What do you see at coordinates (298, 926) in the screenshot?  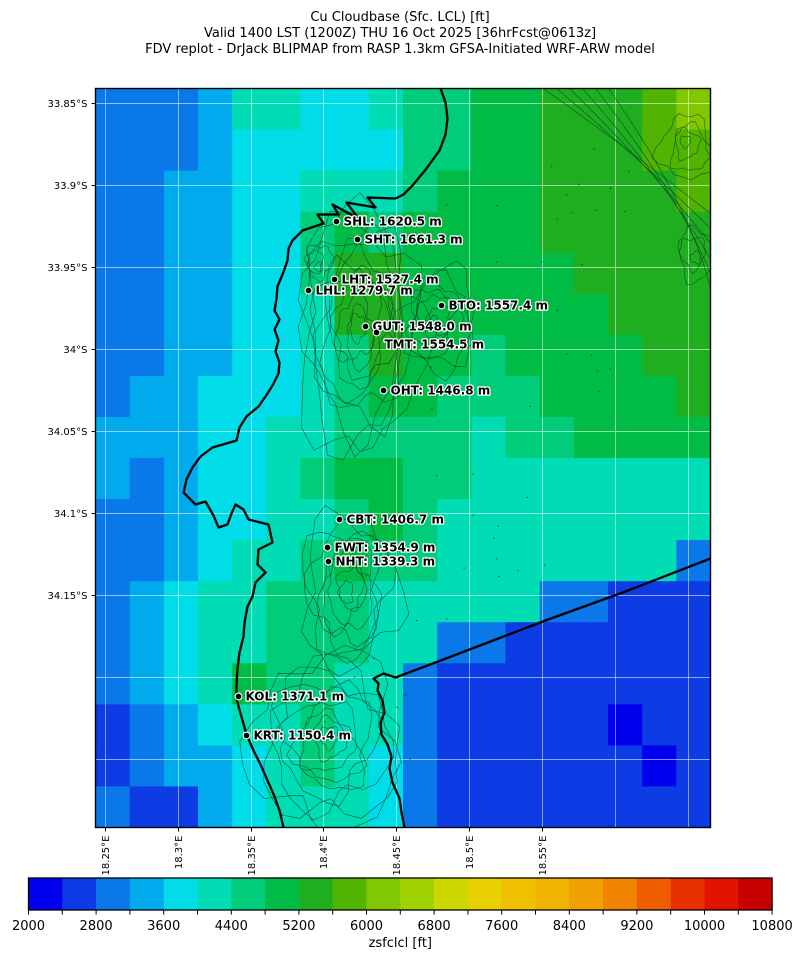 I see `colorbar-tick-label: 5200` at bounding box center [298, 926].